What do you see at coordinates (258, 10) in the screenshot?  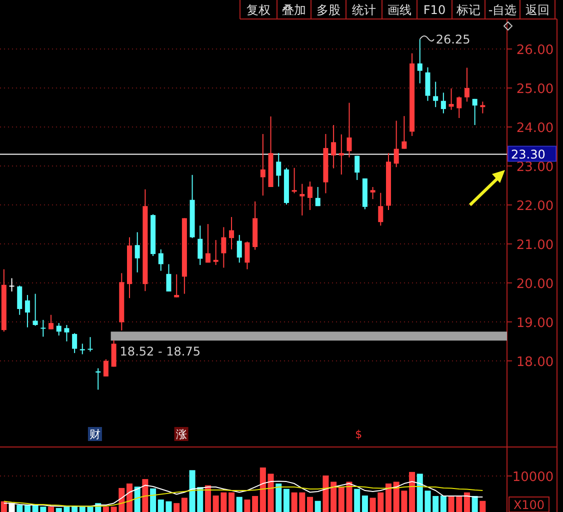 I see `text: 复权` at bounding box center [258, 10].